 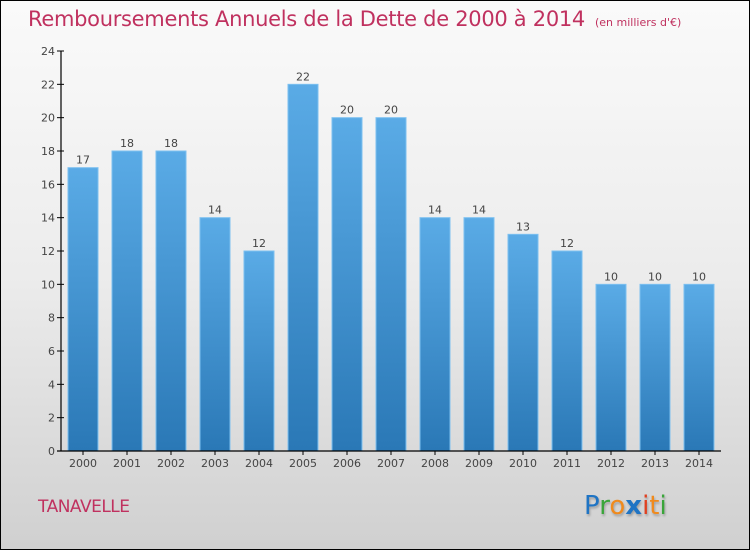 I want to click on y-tick-label: 24, so click(x=48, y=51).